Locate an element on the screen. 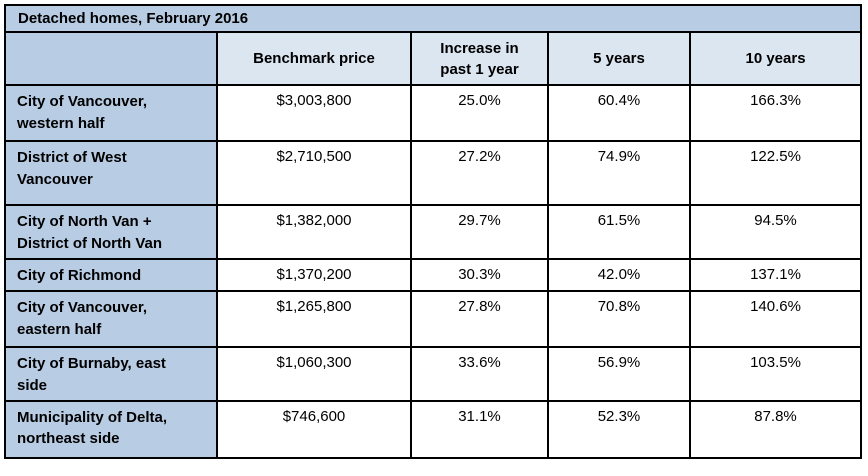  row-label-burnaby-east: City of Burnaby, east side is located at coordinates (111, 374).